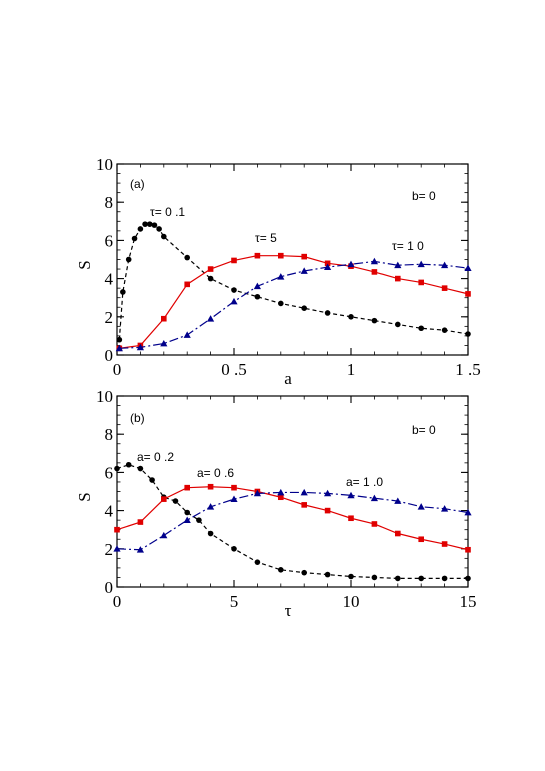  What do you see at coordinates (424, 430) in the screenshot?
I see `condition-label: b= 0` at bounding box center [424, 430].